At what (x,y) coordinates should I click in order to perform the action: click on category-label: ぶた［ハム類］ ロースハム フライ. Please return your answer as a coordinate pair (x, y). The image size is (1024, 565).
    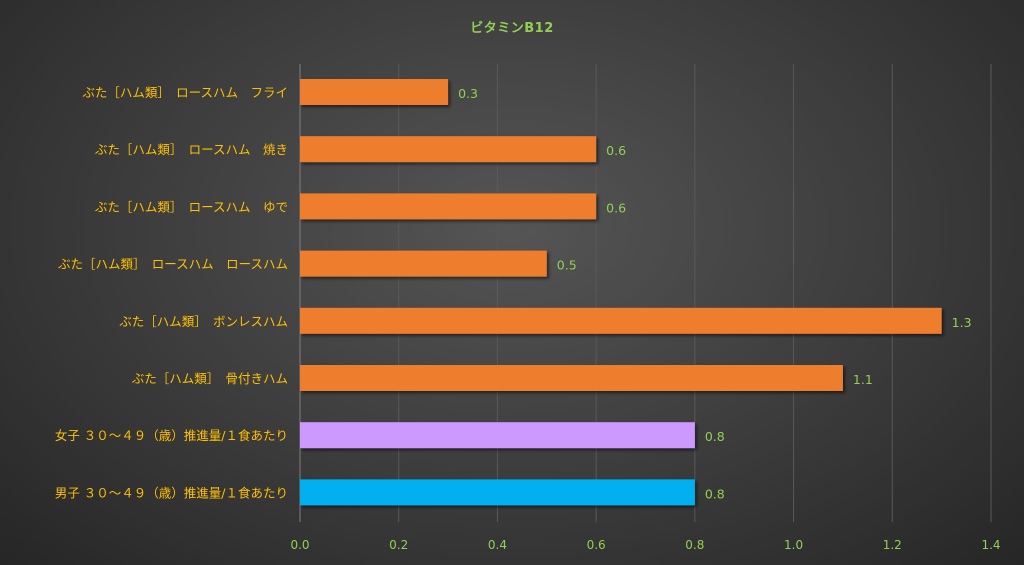
    Looking at the image, I should click on (185, 92).